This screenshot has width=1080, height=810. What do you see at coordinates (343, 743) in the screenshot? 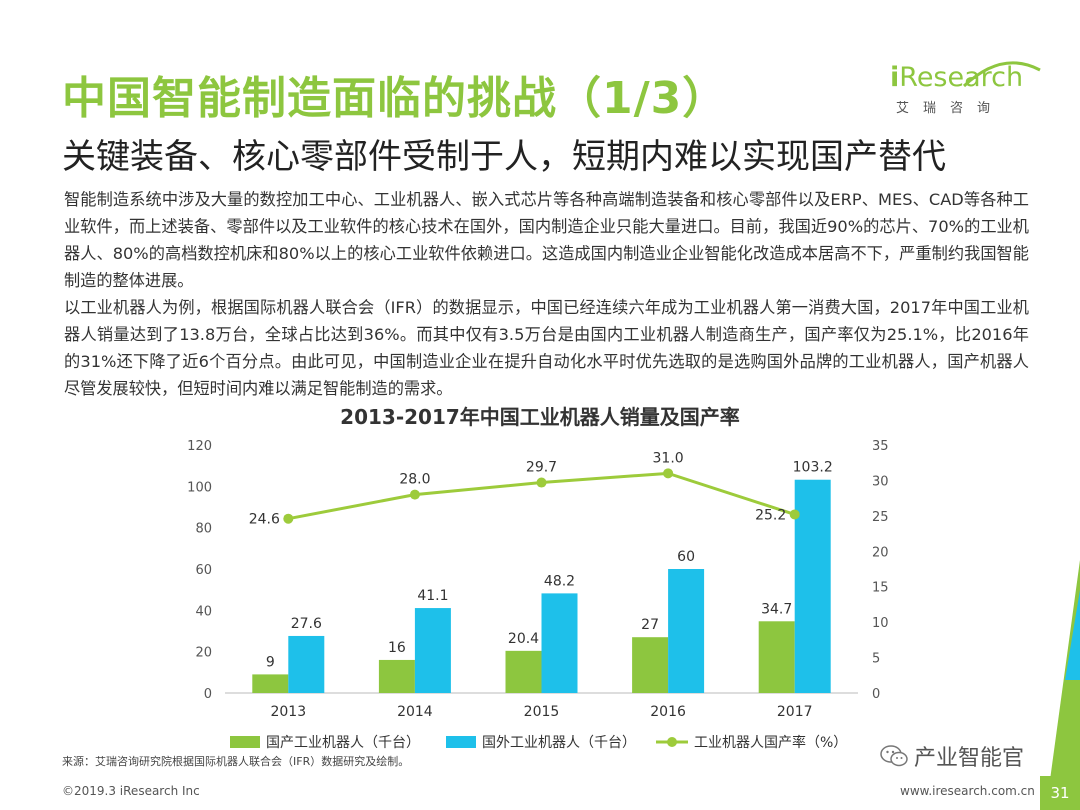
I see `legend-label: 国产工业机器人（千台）` at bounding box center [343, 743].